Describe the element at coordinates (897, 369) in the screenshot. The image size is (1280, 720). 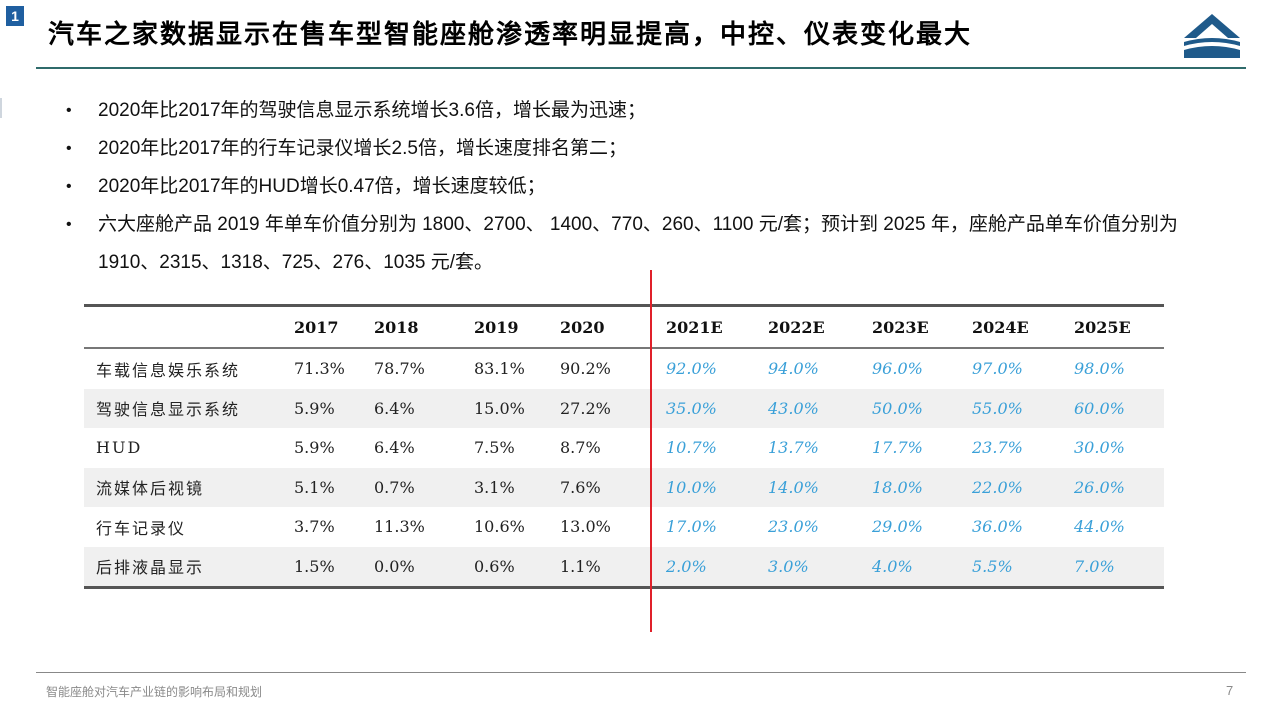
I see `estimate-cell: 96.0%` at that location.